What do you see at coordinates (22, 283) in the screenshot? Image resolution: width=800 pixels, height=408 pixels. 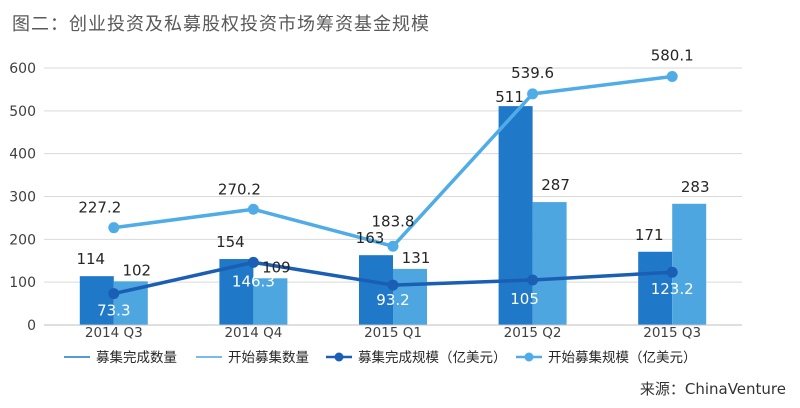 I see `y-tick-label: 100` at bounding box center [22, 283].